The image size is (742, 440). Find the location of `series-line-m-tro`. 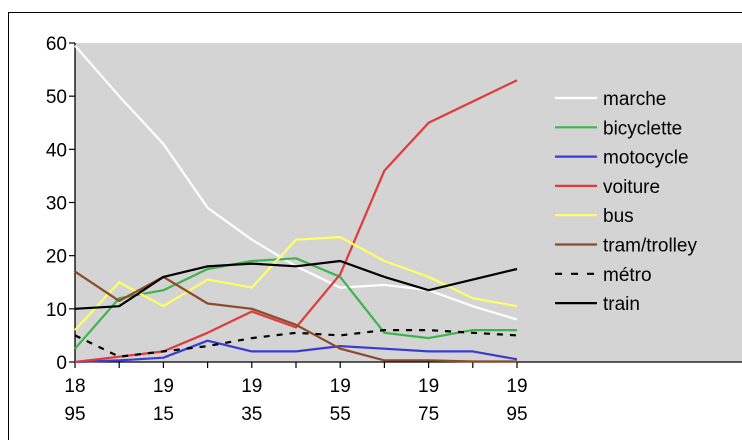

series-line-m-tro is located at coordinates (296, 343).